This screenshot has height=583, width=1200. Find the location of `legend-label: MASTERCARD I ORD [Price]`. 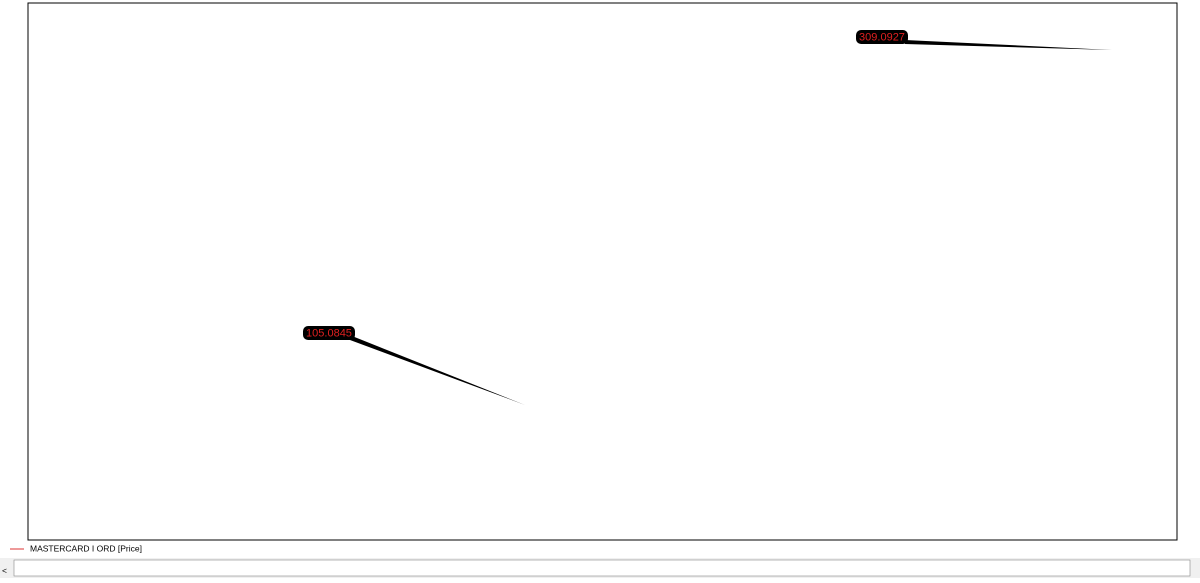

legend-label: MASTERCARD I ORD [Price] is located at coordinates (86, 548).